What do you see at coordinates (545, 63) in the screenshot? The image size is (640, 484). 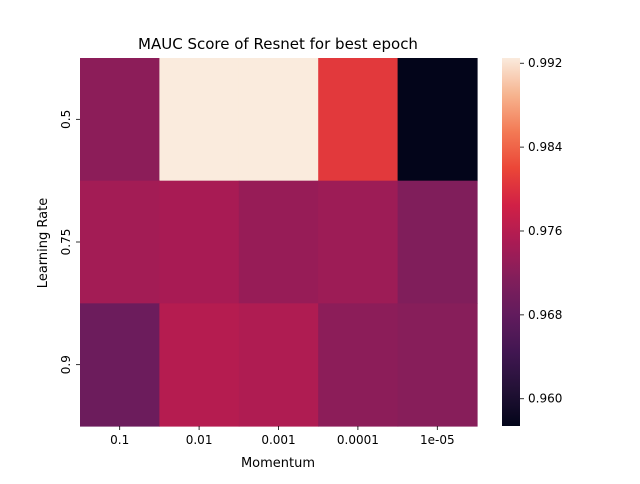 I see `colorbar-tick-label: 0.992` at bounding box center [545, 63].